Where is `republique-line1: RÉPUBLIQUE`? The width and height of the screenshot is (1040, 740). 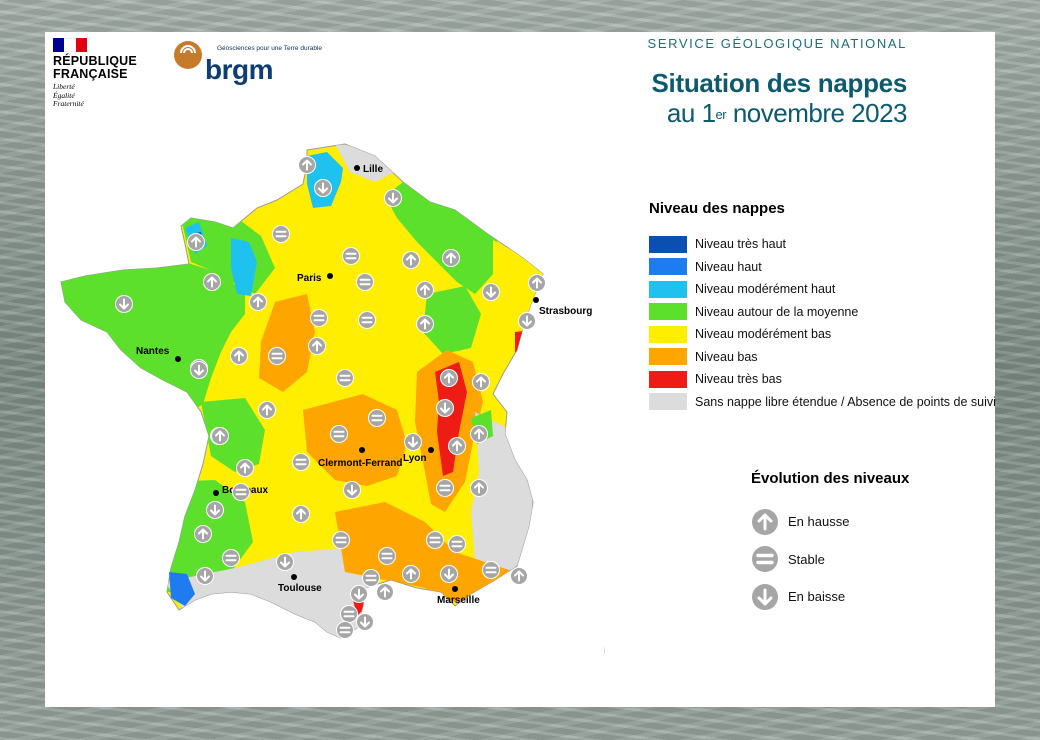
republique-line1: RÉPUBLIQUE is located at coordinates (95, 61).